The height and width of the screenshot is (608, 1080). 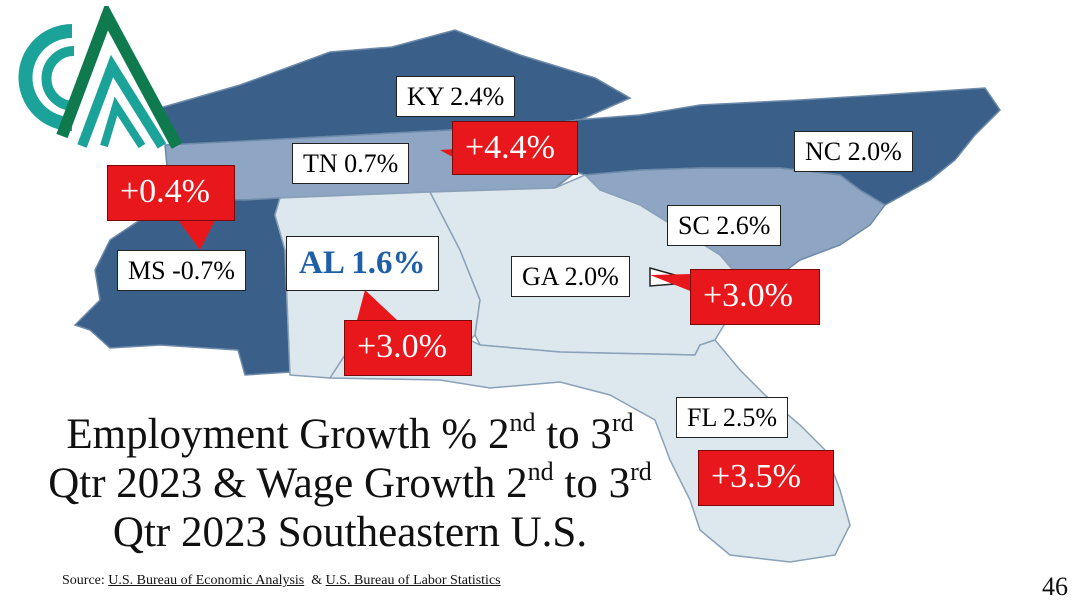 What do you see at coordinates (515, 148) in the screenshot?
I see `wage-callout-tn: +4.4%` at bounding box center [515, 148].